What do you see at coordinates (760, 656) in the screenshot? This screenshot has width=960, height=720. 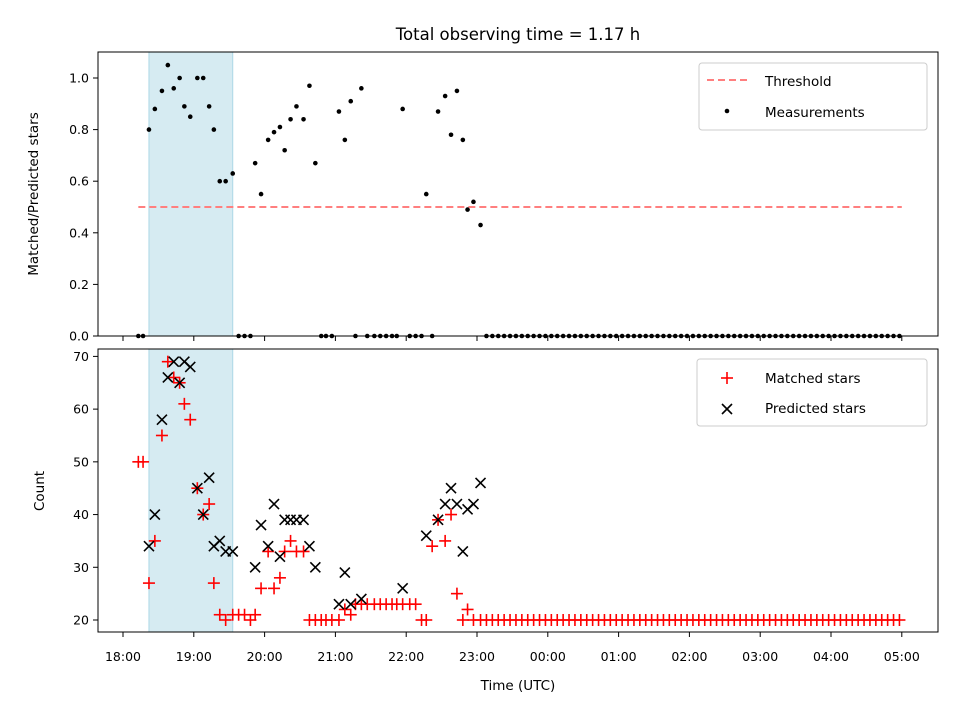 I see `count-x-tick-label: 03:00` at bounding box center [760, 656].